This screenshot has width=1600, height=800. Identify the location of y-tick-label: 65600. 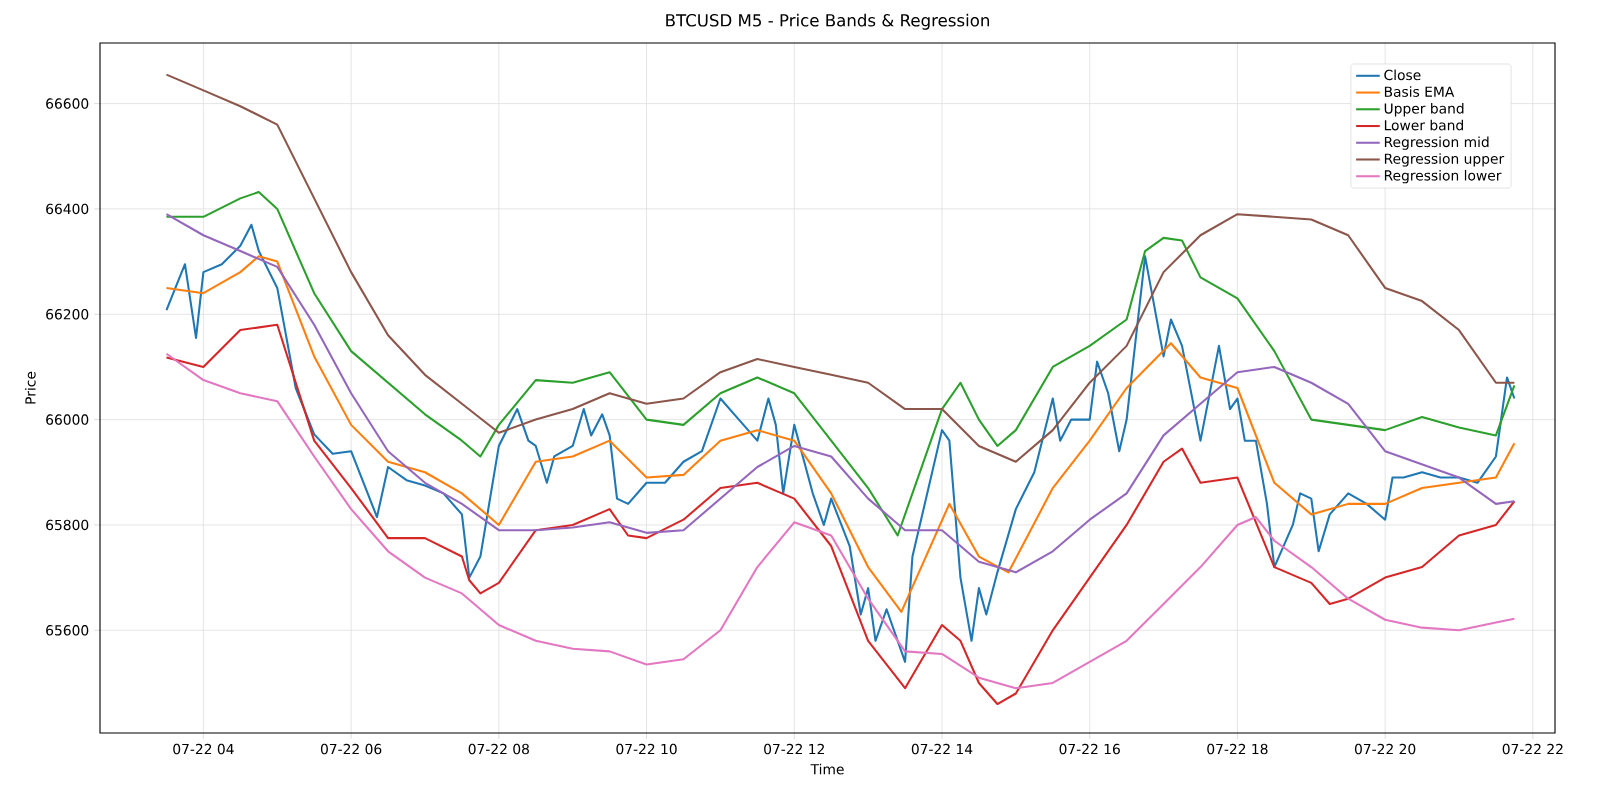
(67, 630).